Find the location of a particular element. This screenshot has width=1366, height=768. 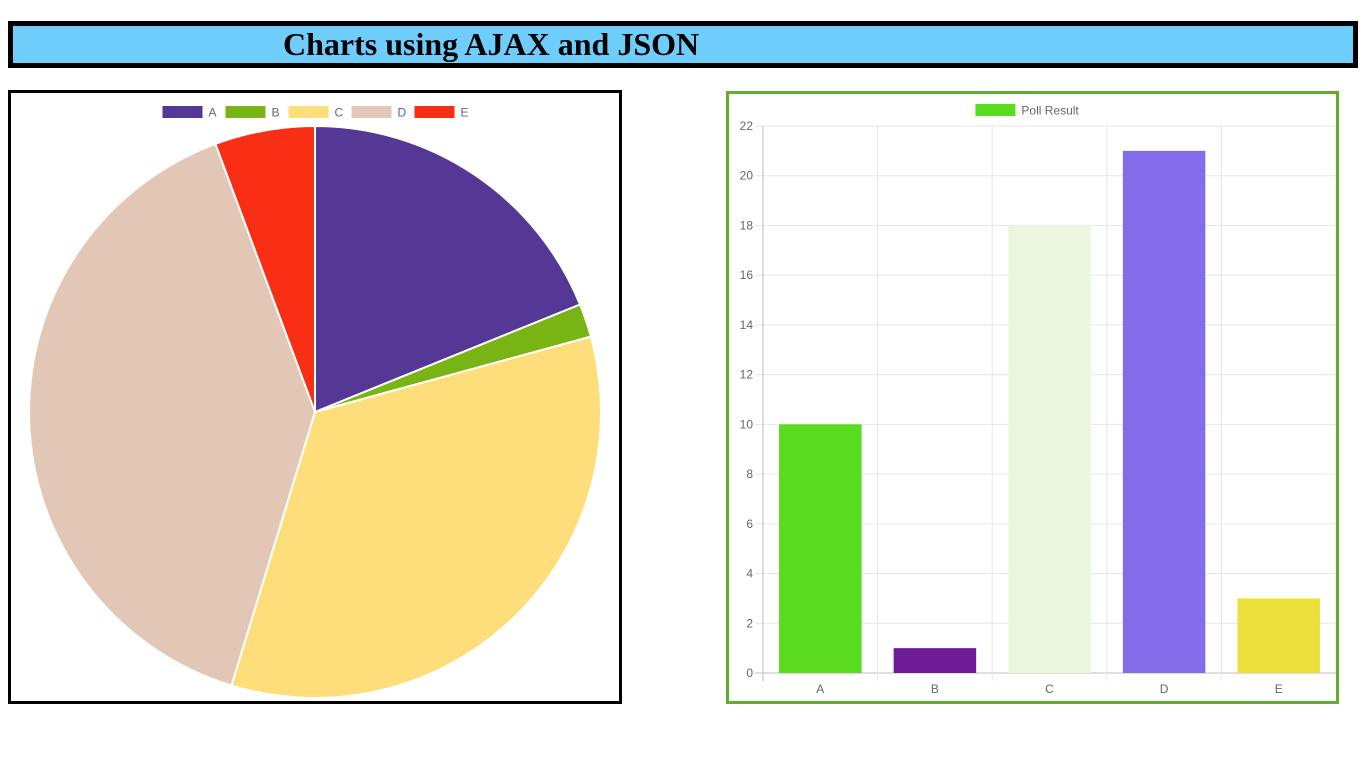

pie-legend-label-e: E is located at coordinates (465, 113).